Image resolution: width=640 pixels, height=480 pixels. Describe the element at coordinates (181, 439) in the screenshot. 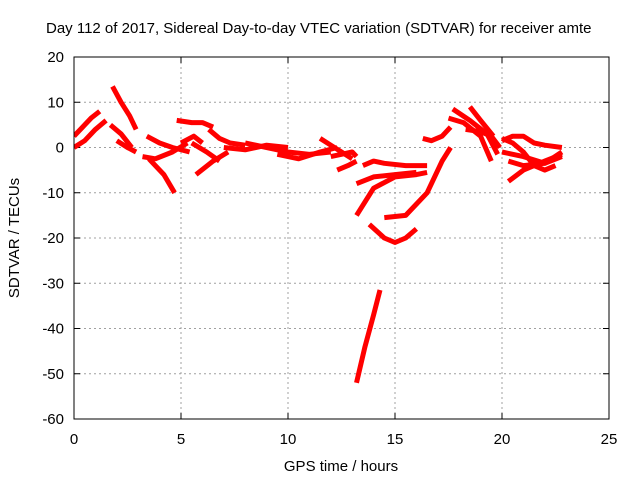

I see `x-tick-label: 5` at that location.